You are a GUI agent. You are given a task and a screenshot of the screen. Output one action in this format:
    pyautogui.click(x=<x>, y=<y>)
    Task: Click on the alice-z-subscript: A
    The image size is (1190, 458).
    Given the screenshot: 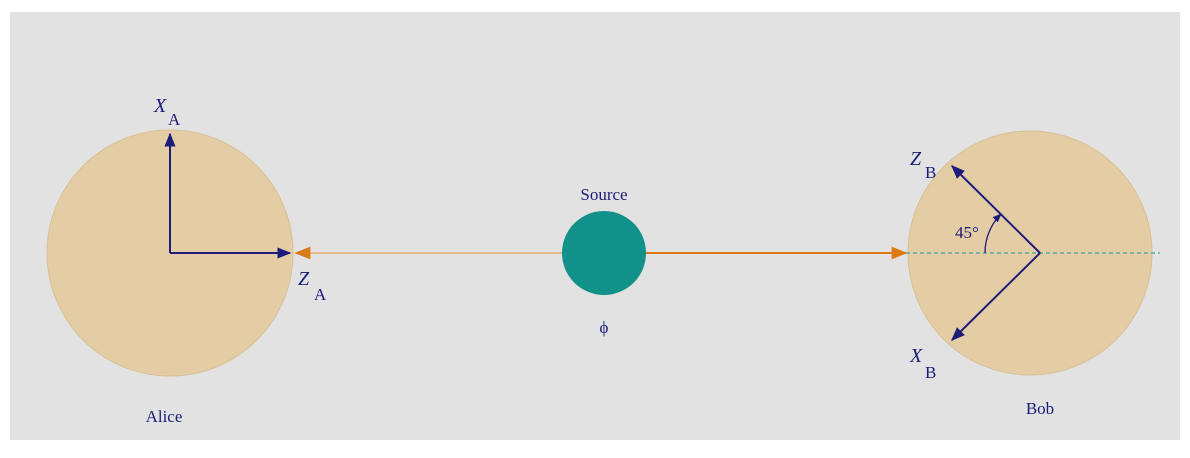 What is the action you would take?
    pyautogui.click(x=320, y=294)
    